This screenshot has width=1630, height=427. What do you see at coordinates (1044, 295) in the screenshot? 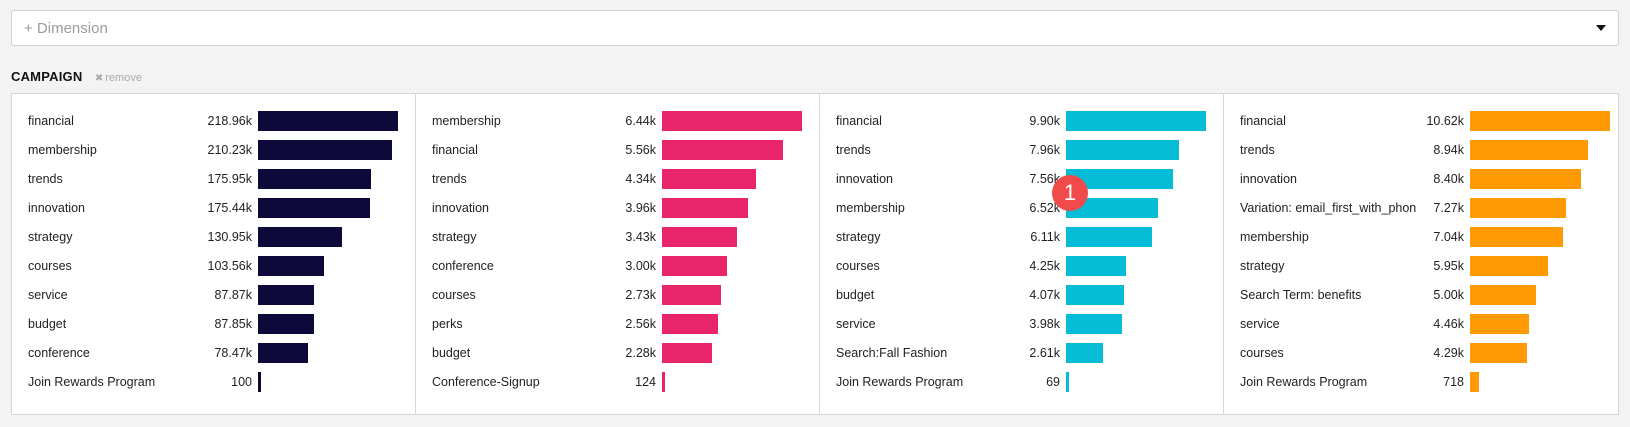
I see `row-value: 4.07k` at bounding box center [1044, 295].